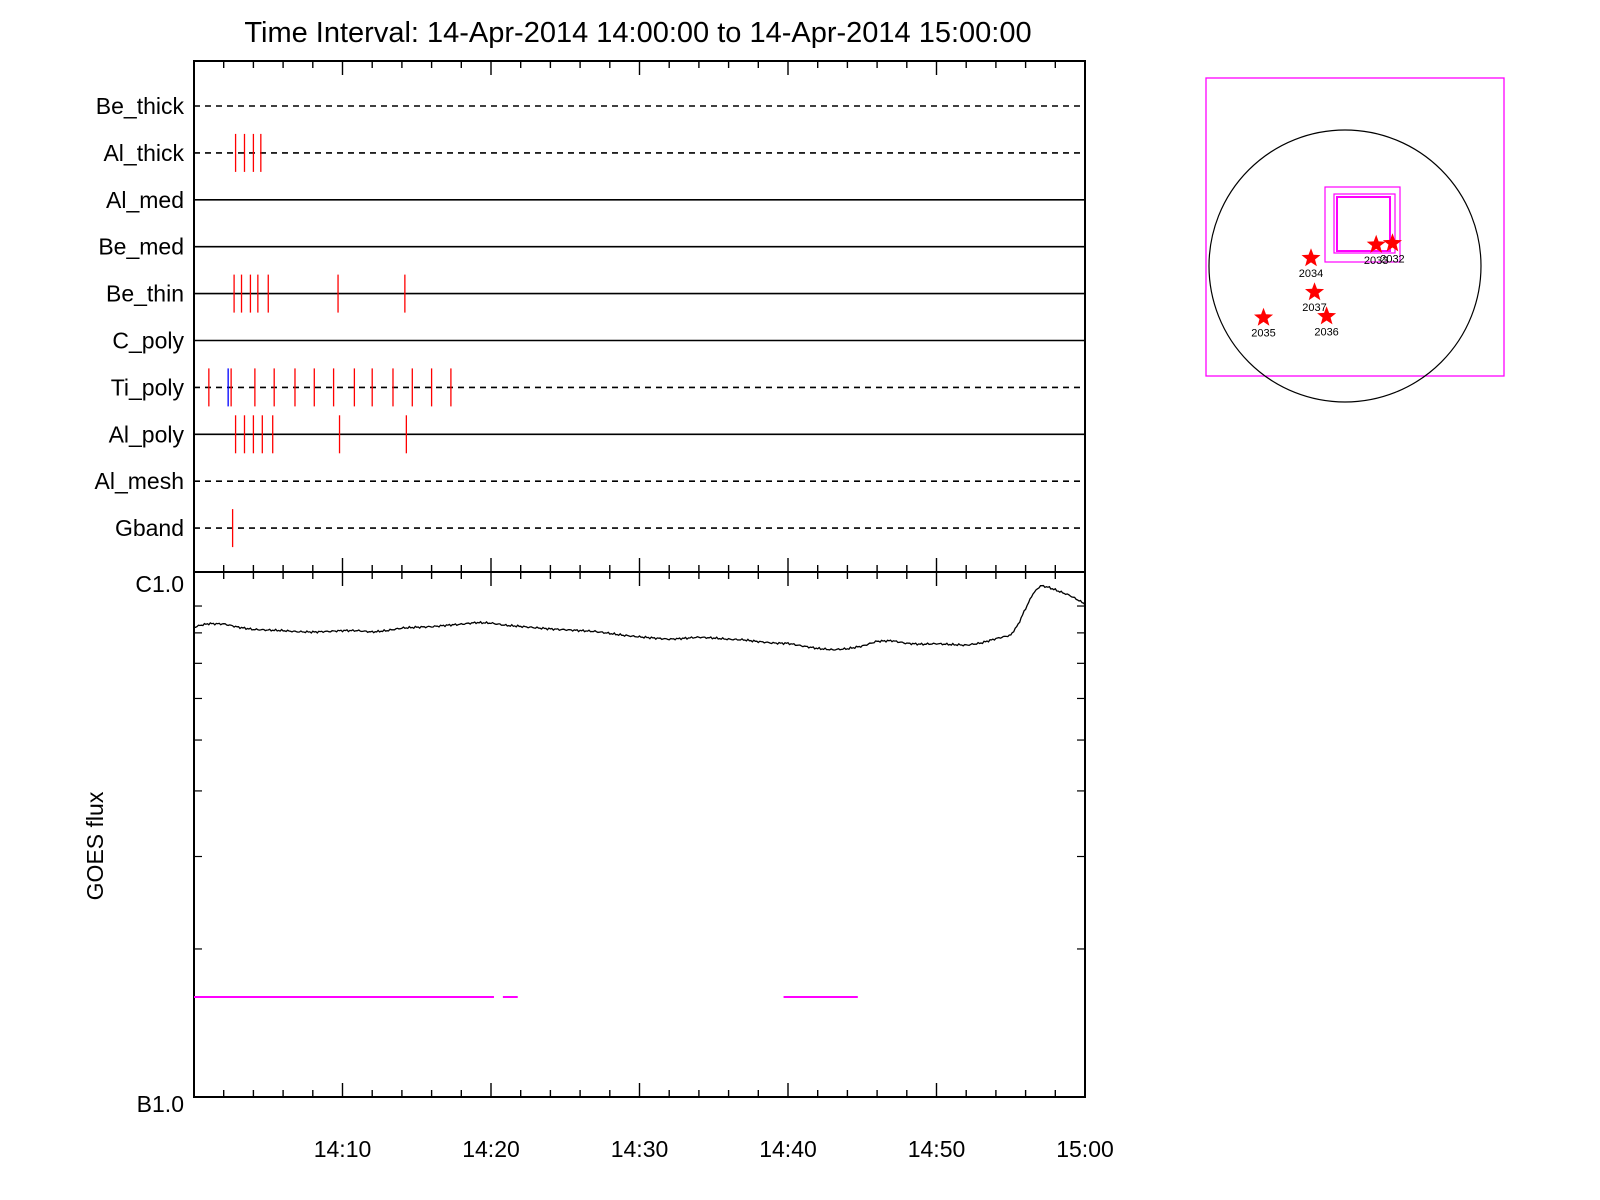 The width and height of the screenshot is (1600, 1200). Describe the element at coordinates (1326, 332) in the screenshot. I see `active-region-label: 2036` at that location.